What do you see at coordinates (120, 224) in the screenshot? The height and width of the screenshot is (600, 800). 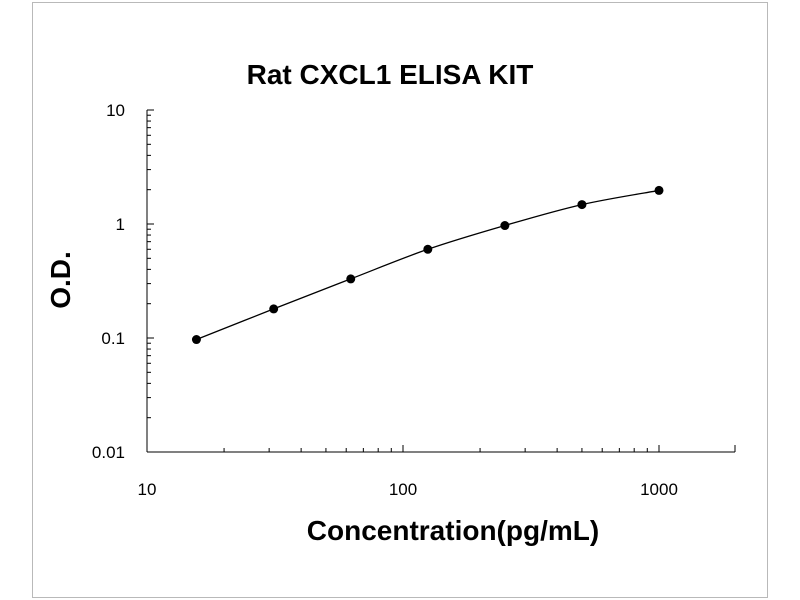 I see `y-tick-label: 1` at bounding box center [120, 224].